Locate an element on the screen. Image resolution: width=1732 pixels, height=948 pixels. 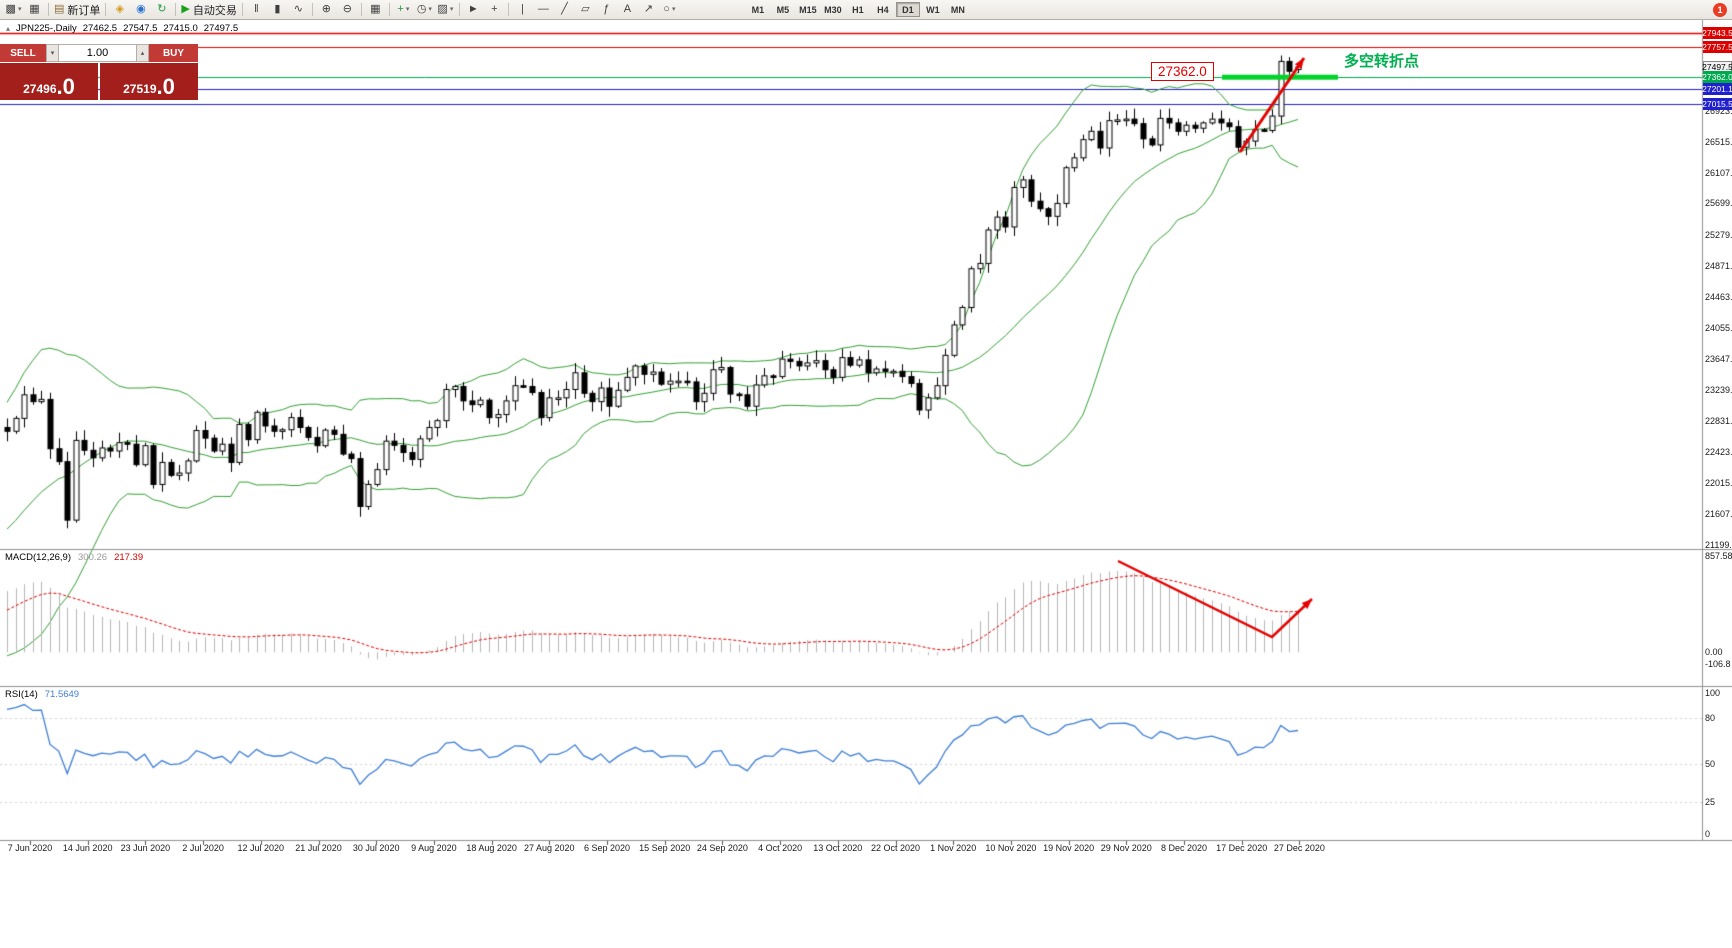
trendline-button: ╱ is located at coordinates (564, 10).